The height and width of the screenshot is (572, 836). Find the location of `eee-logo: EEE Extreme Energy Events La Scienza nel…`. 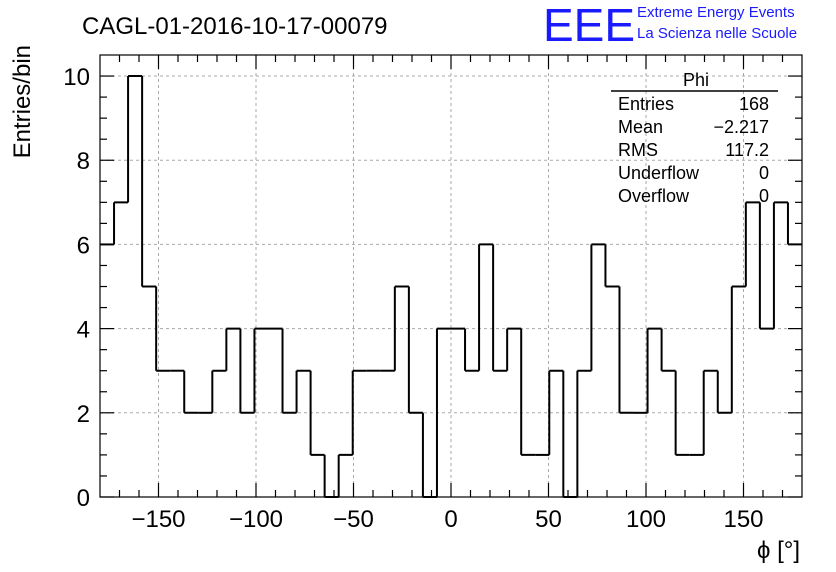

eee-logo: EEE Extreme Energy Events La Scienza nel… is located at coordinates (670, 25).